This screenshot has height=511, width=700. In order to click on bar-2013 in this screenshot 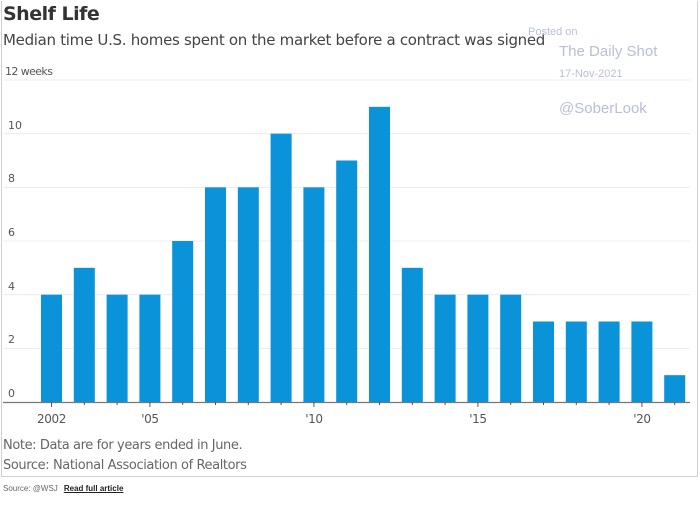, I will do `click(412, 334)`.